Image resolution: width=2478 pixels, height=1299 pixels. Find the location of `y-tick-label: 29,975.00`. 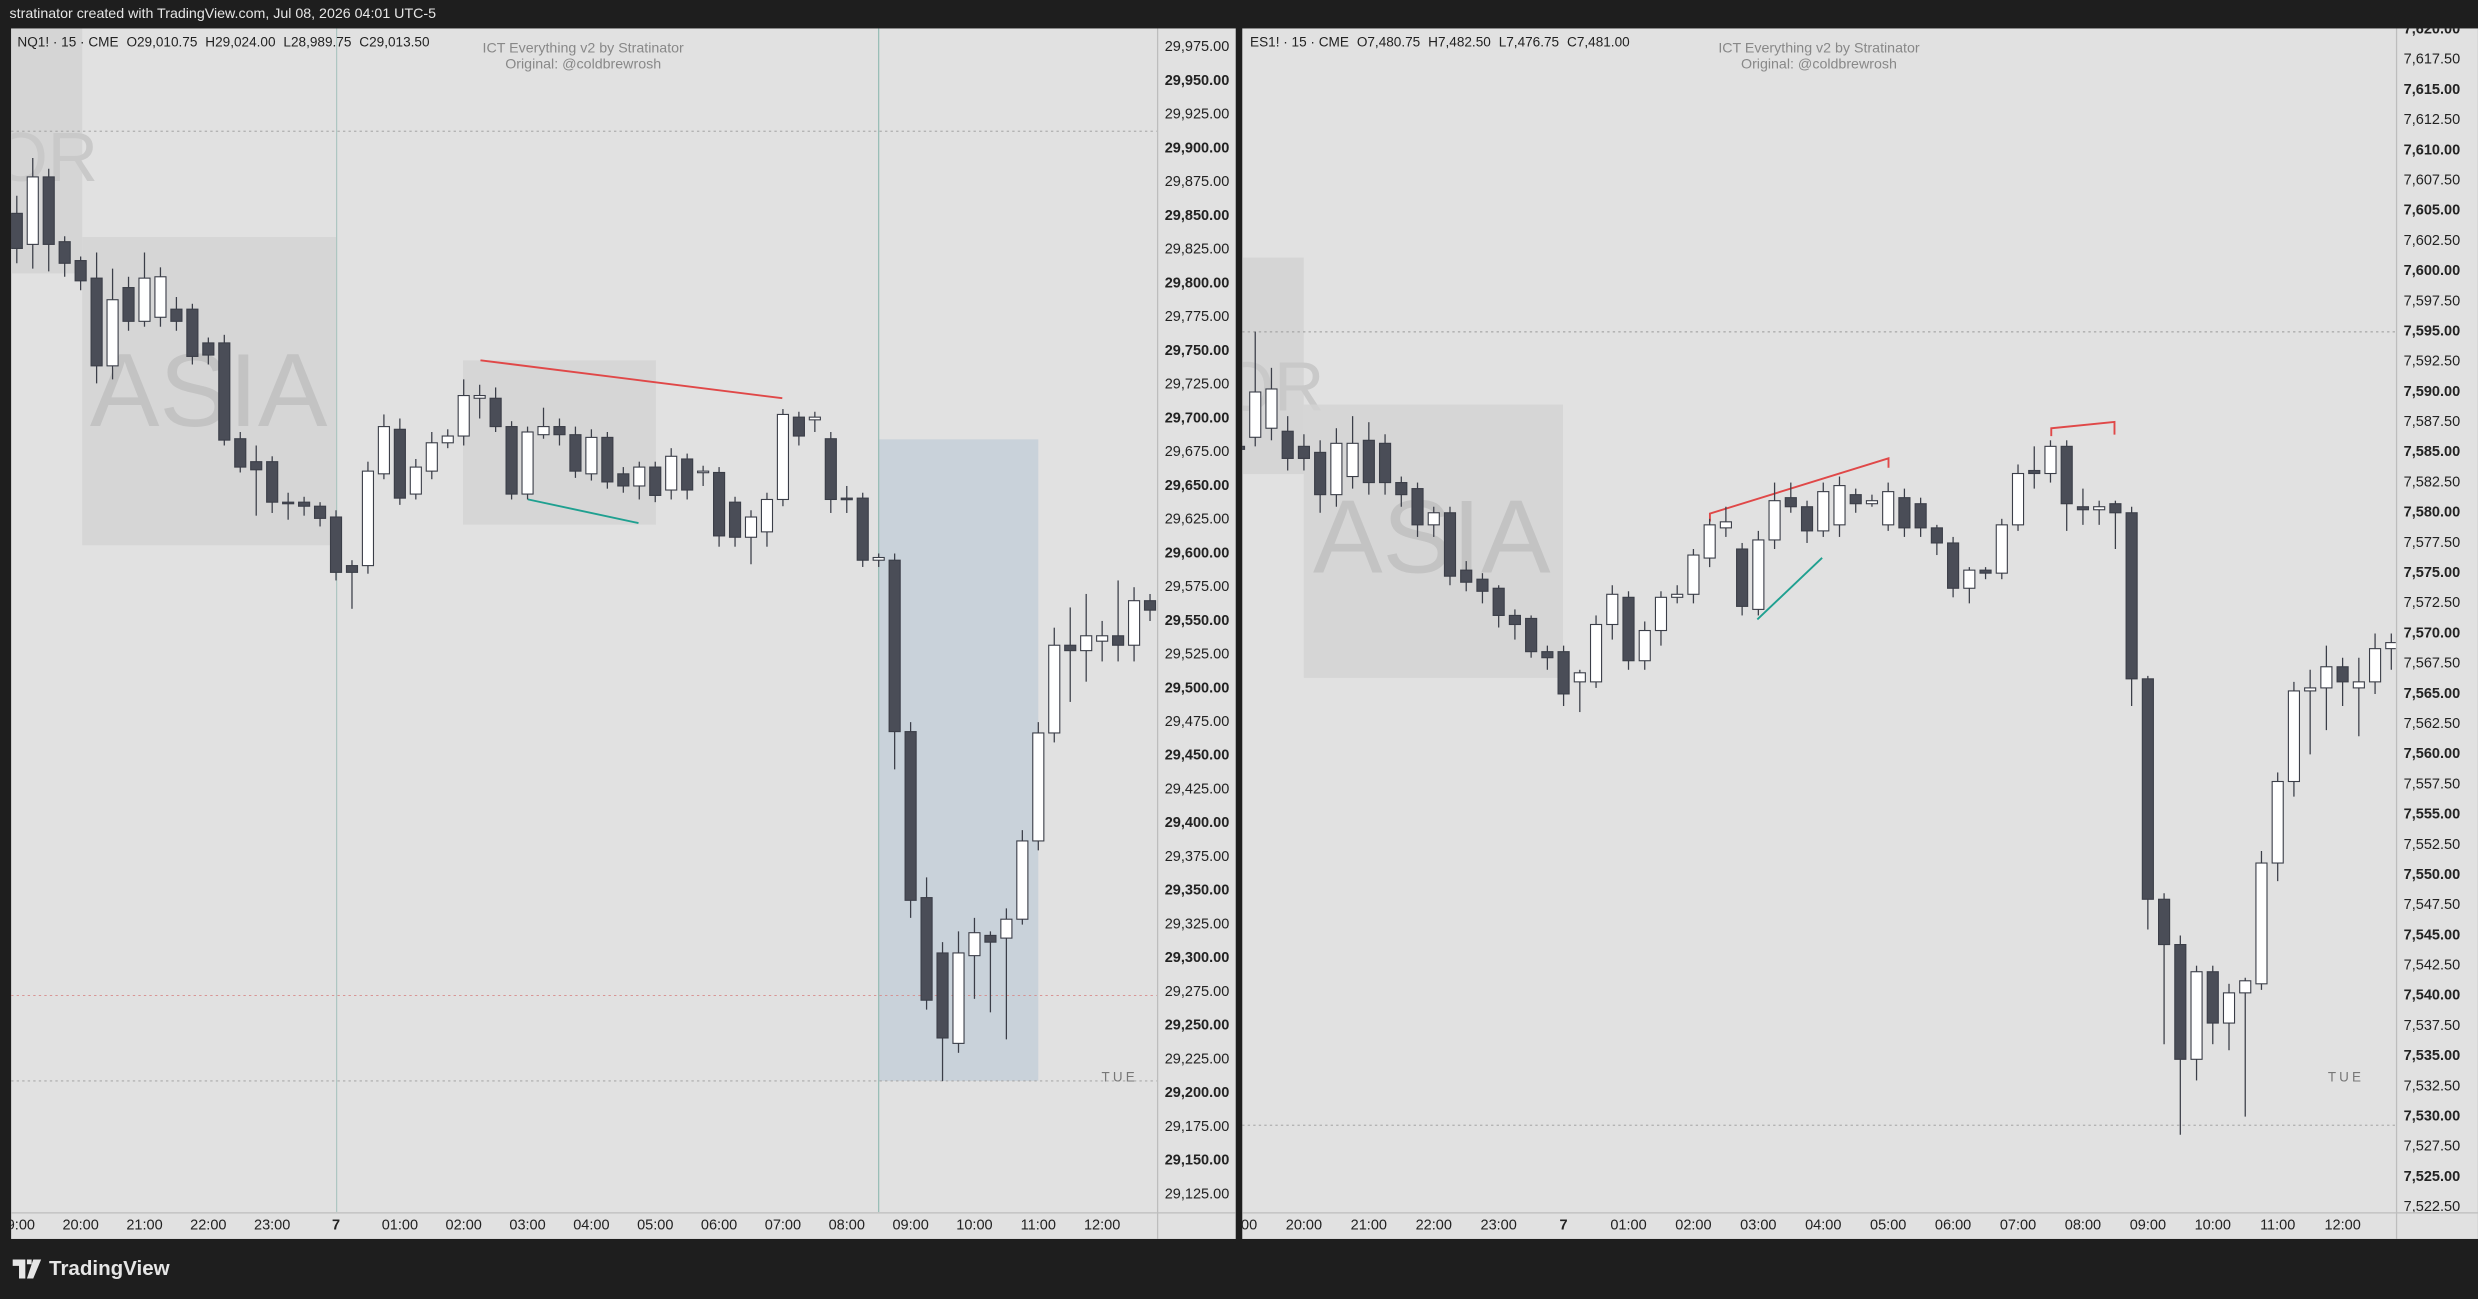

y-tick-label: 29,975.00 is located at coordinates (1197, 47).